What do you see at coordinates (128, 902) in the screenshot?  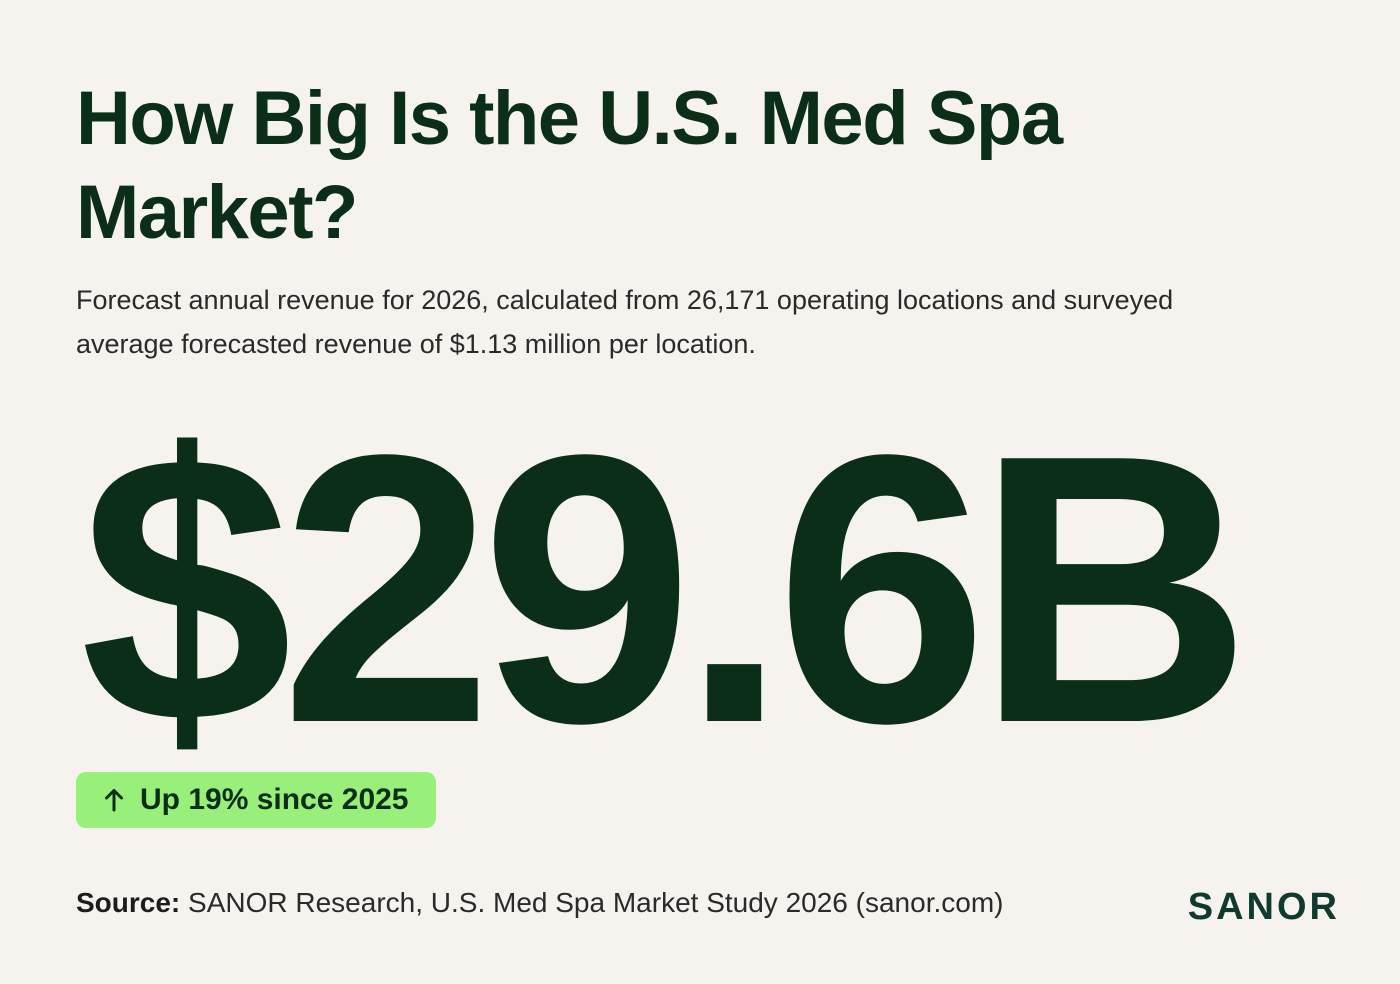 I see `source-label: Source:` at bounding box center [128, 902].